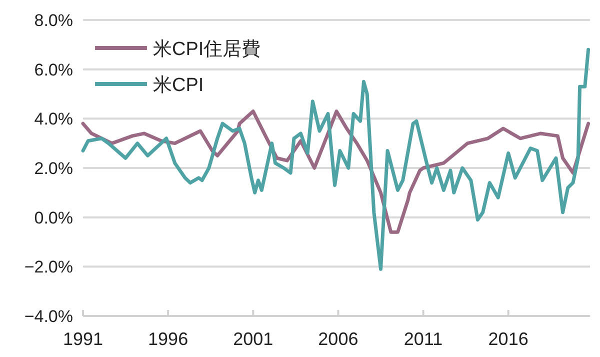 This screenshot has width=600, height=357. I want to click on y-tick-label: 0.0%, so click(53, 218).